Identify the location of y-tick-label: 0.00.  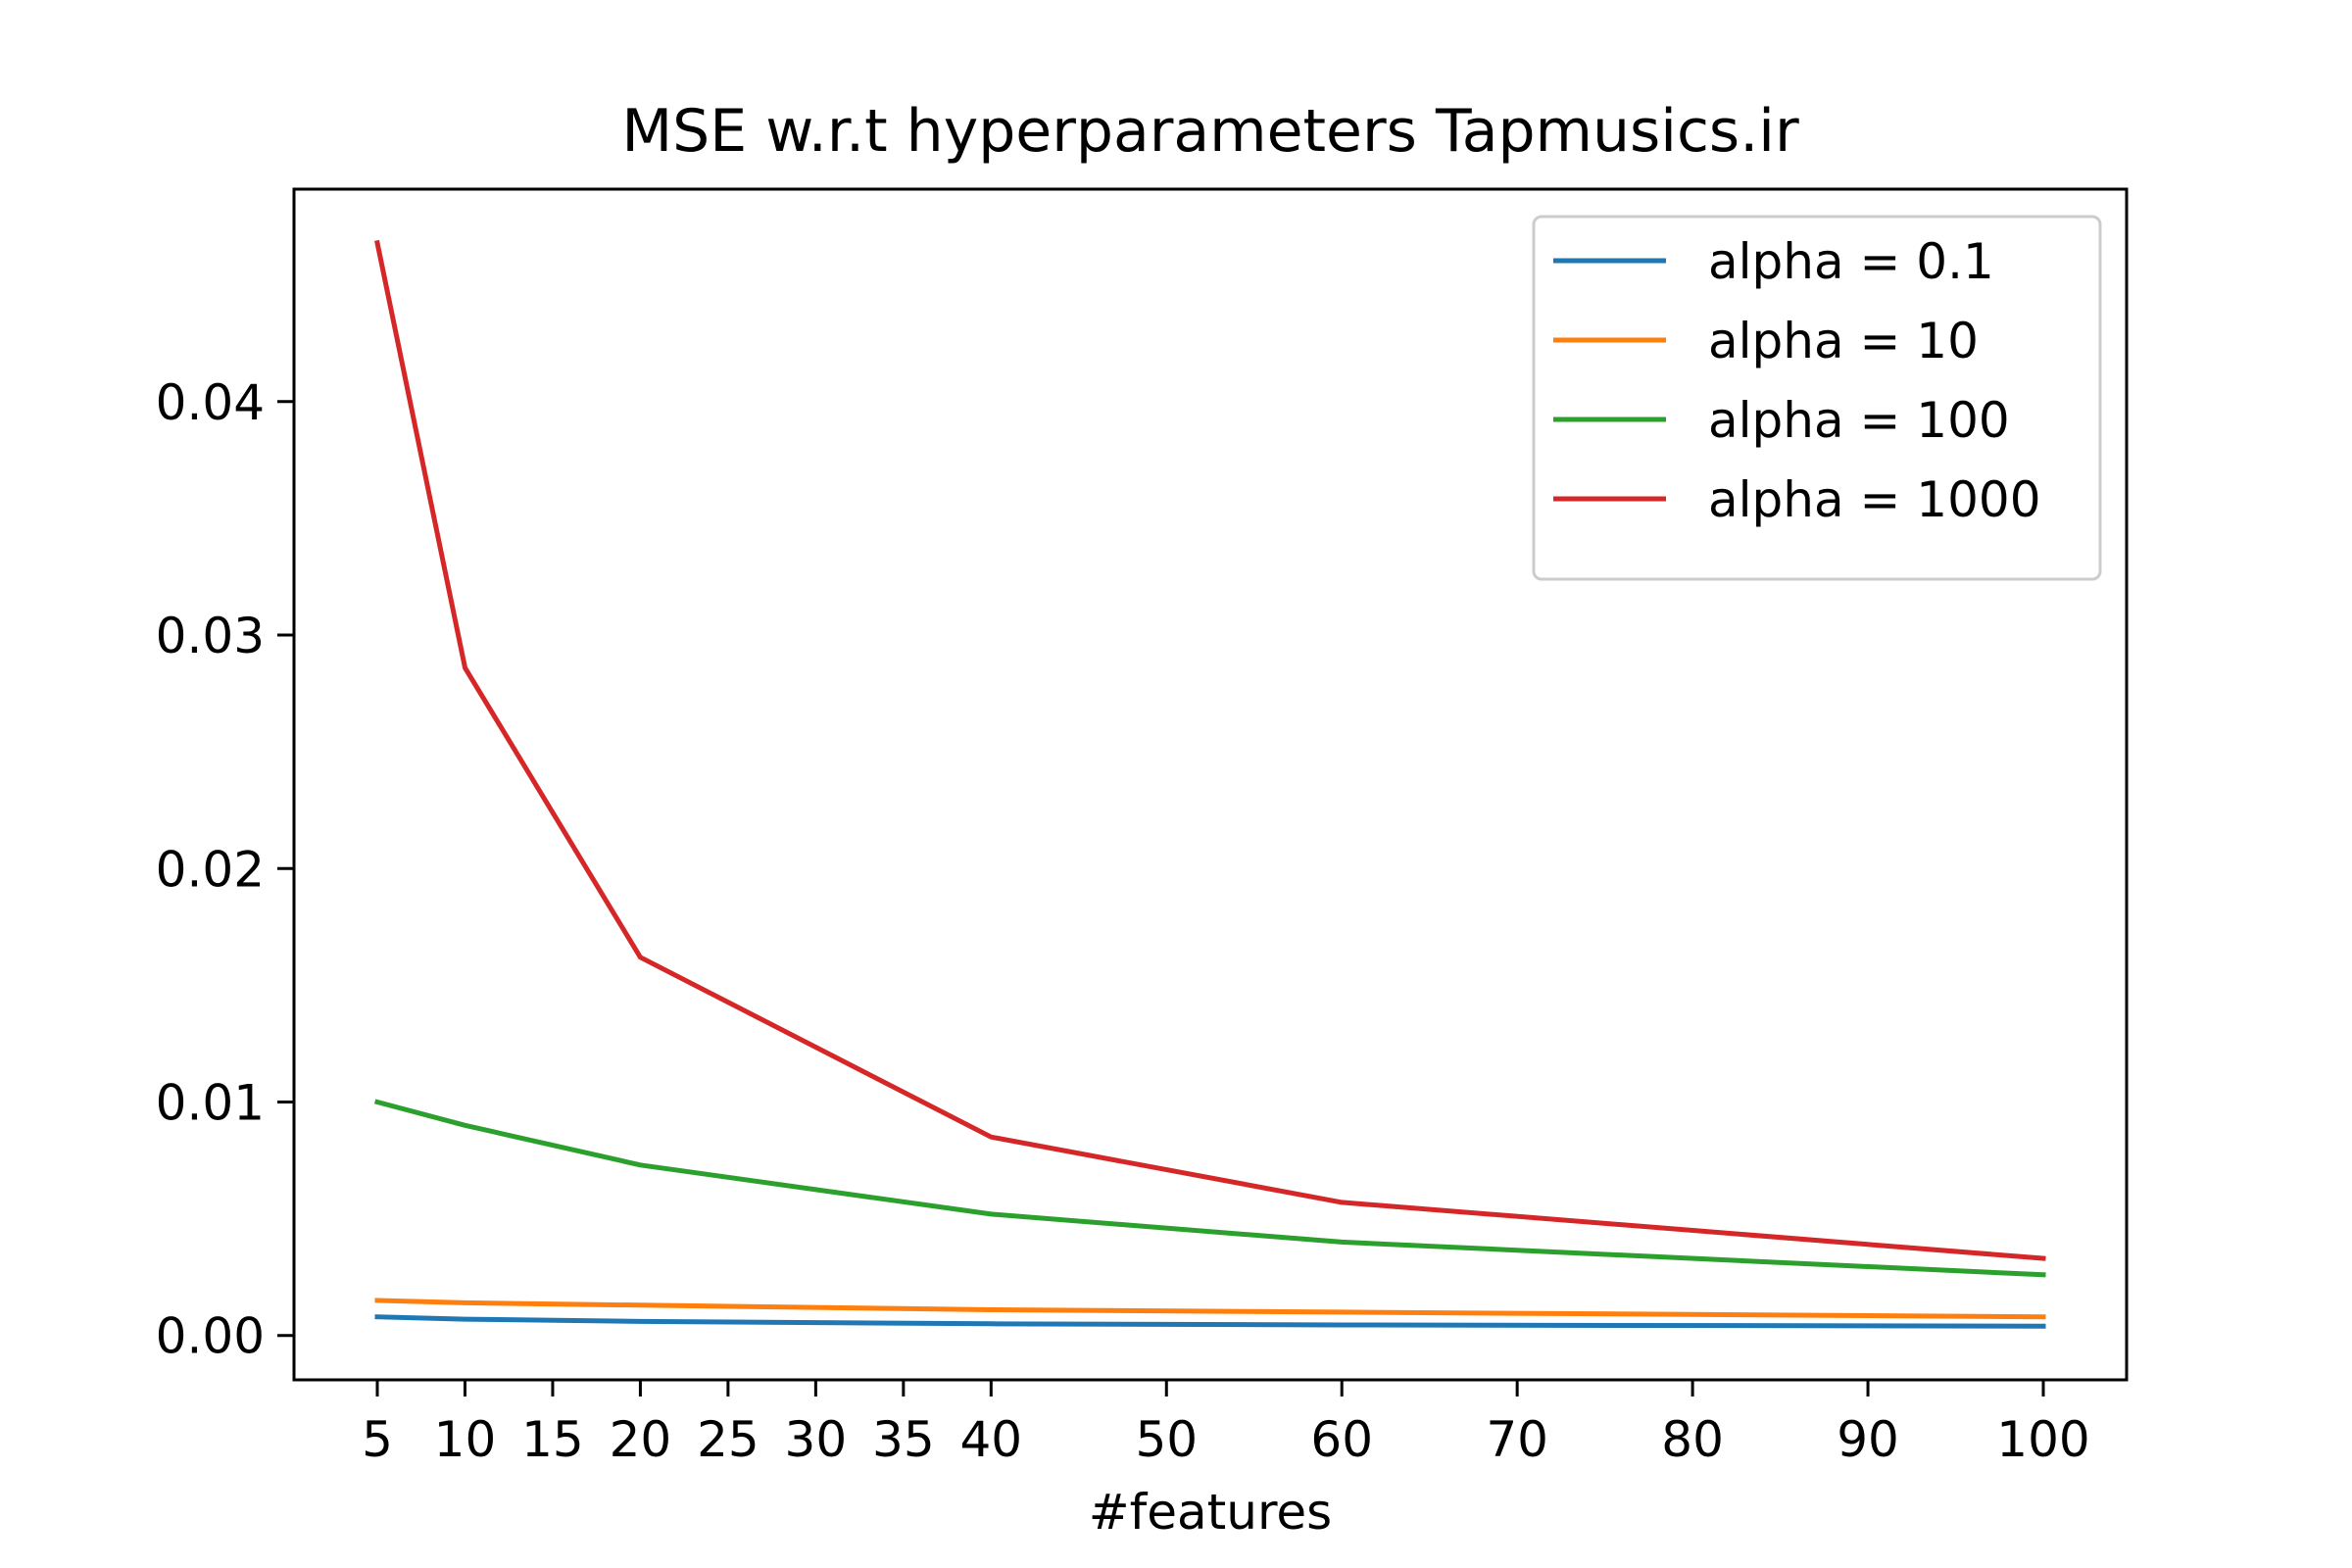
(210, 1336).